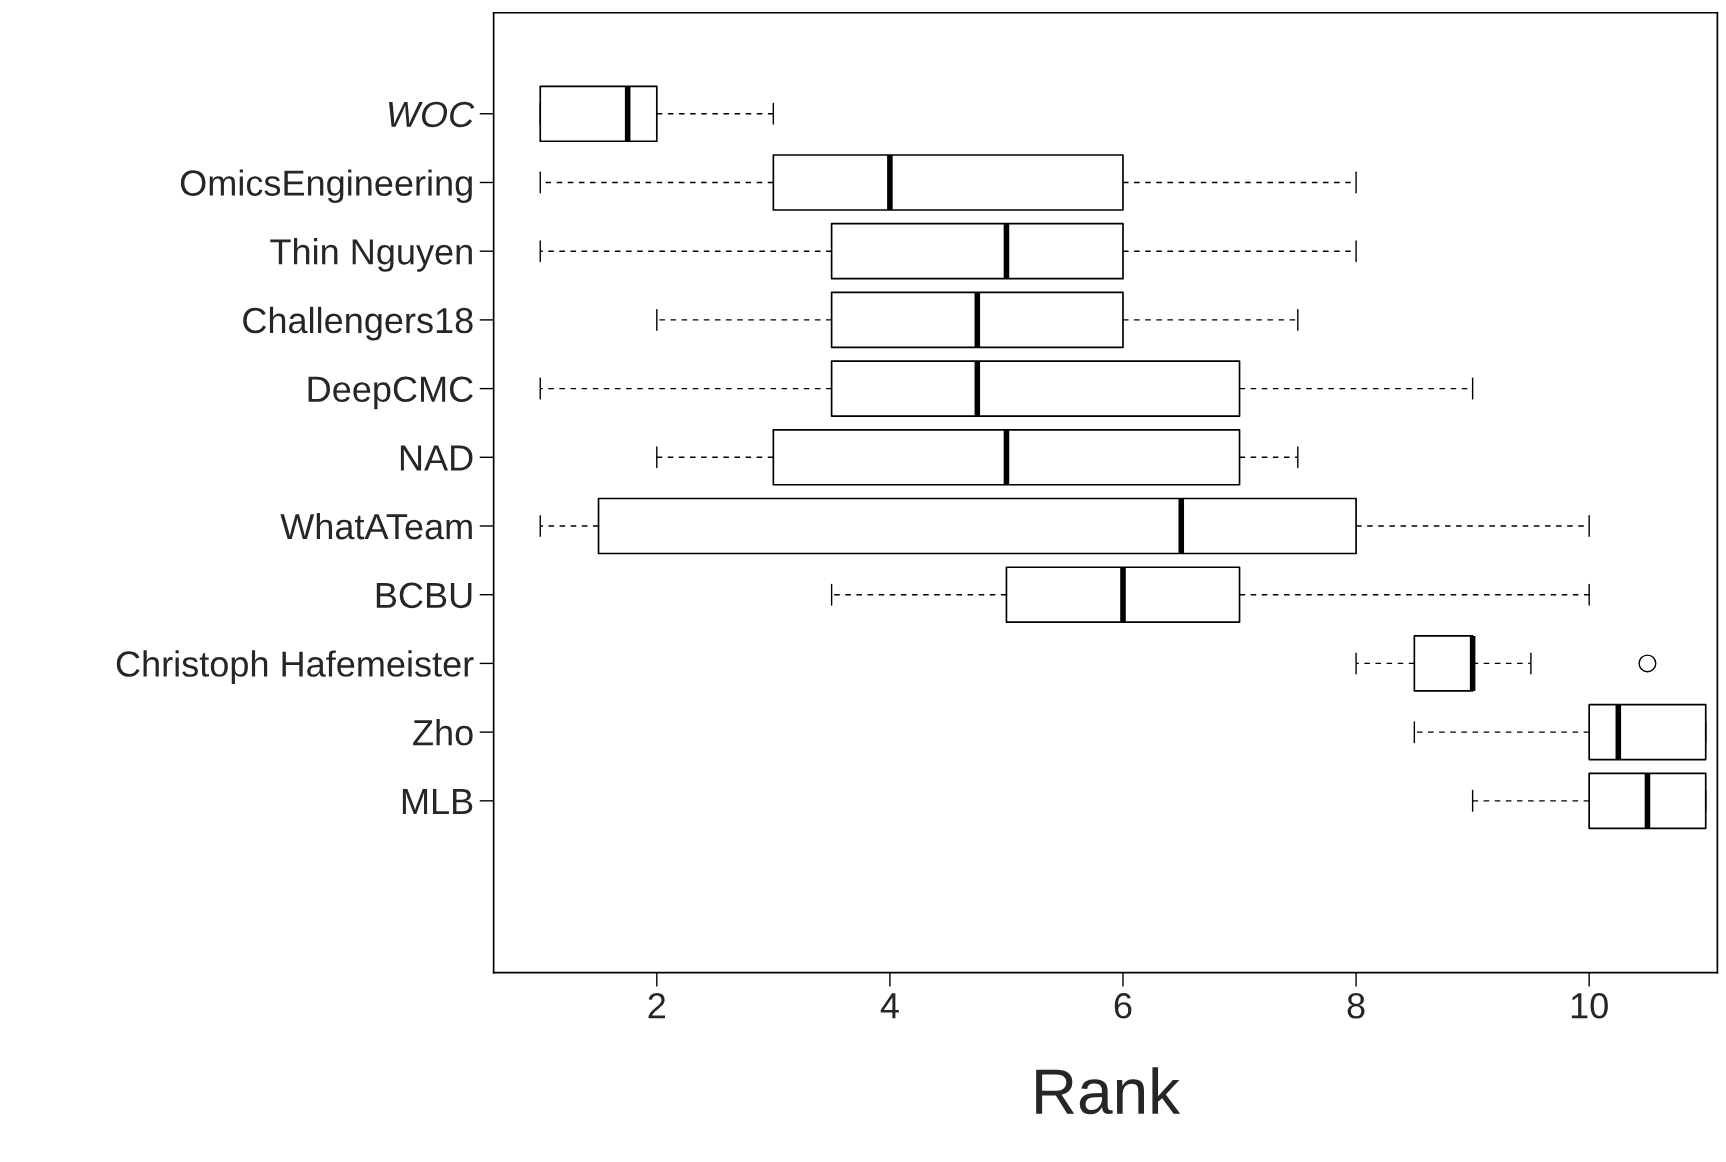  Describe the element at coordinates (889, 1006) in the screenshot. I see `x-tick-label: 4` at that location.